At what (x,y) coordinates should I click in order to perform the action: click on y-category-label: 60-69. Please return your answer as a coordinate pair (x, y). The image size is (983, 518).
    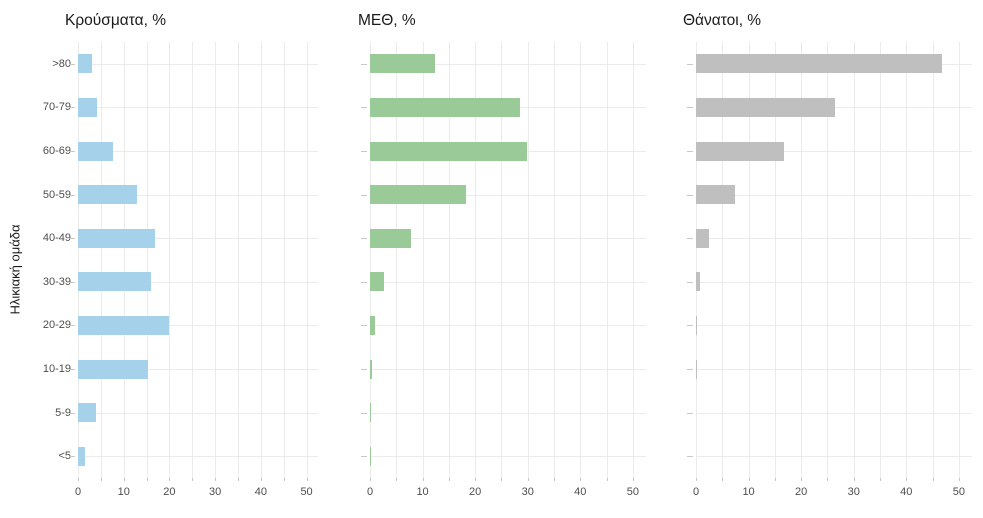
    Looking at the image, I should click on (56, 151).